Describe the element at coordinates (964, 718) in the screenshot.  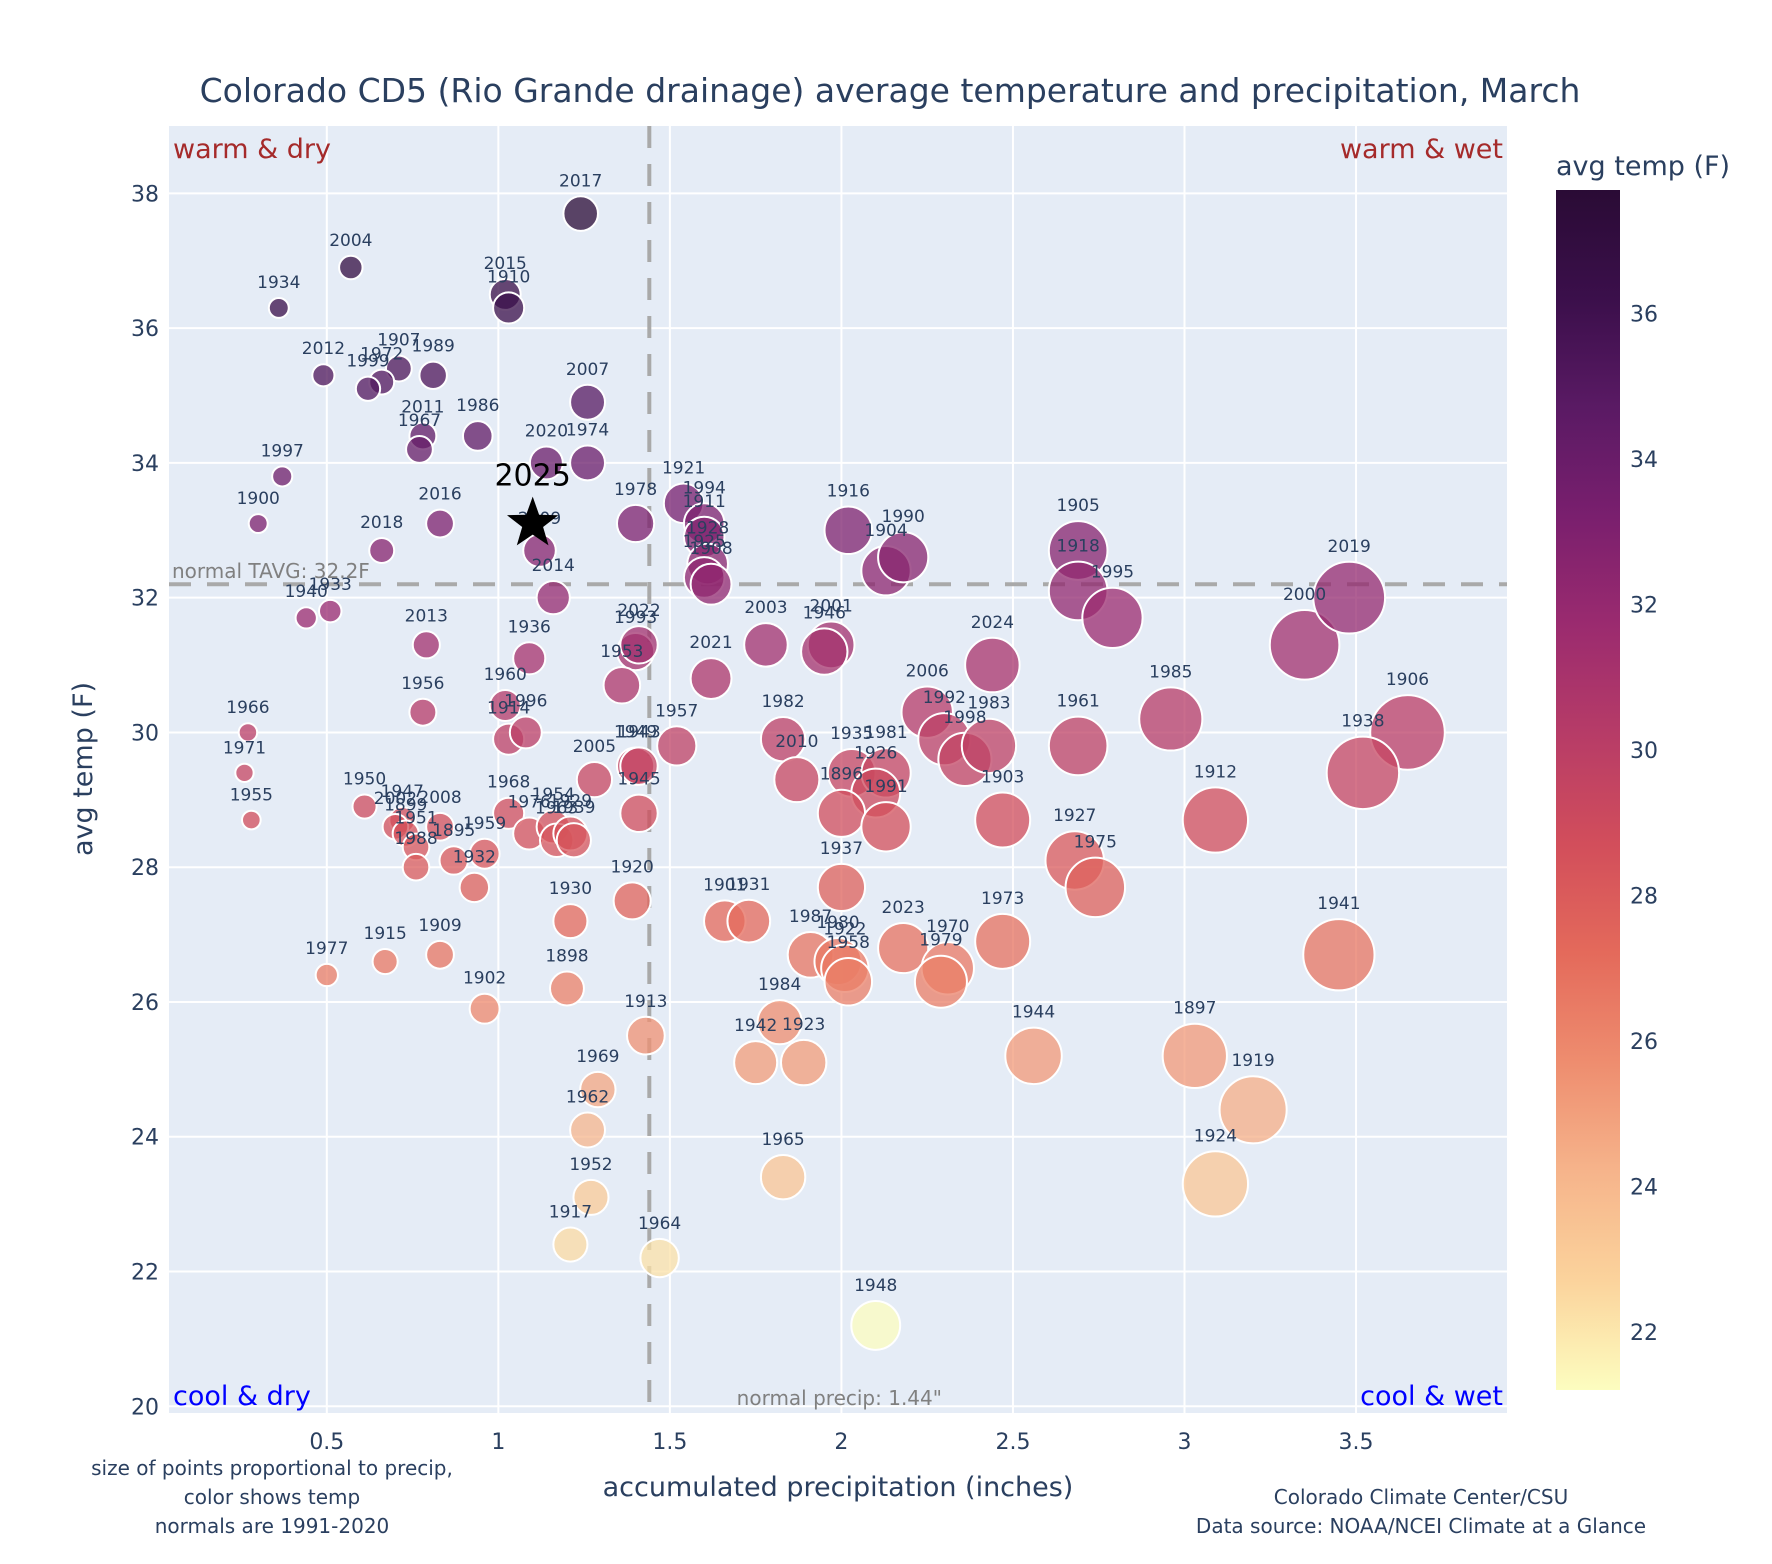
I see `point-label: 1998` at that location.